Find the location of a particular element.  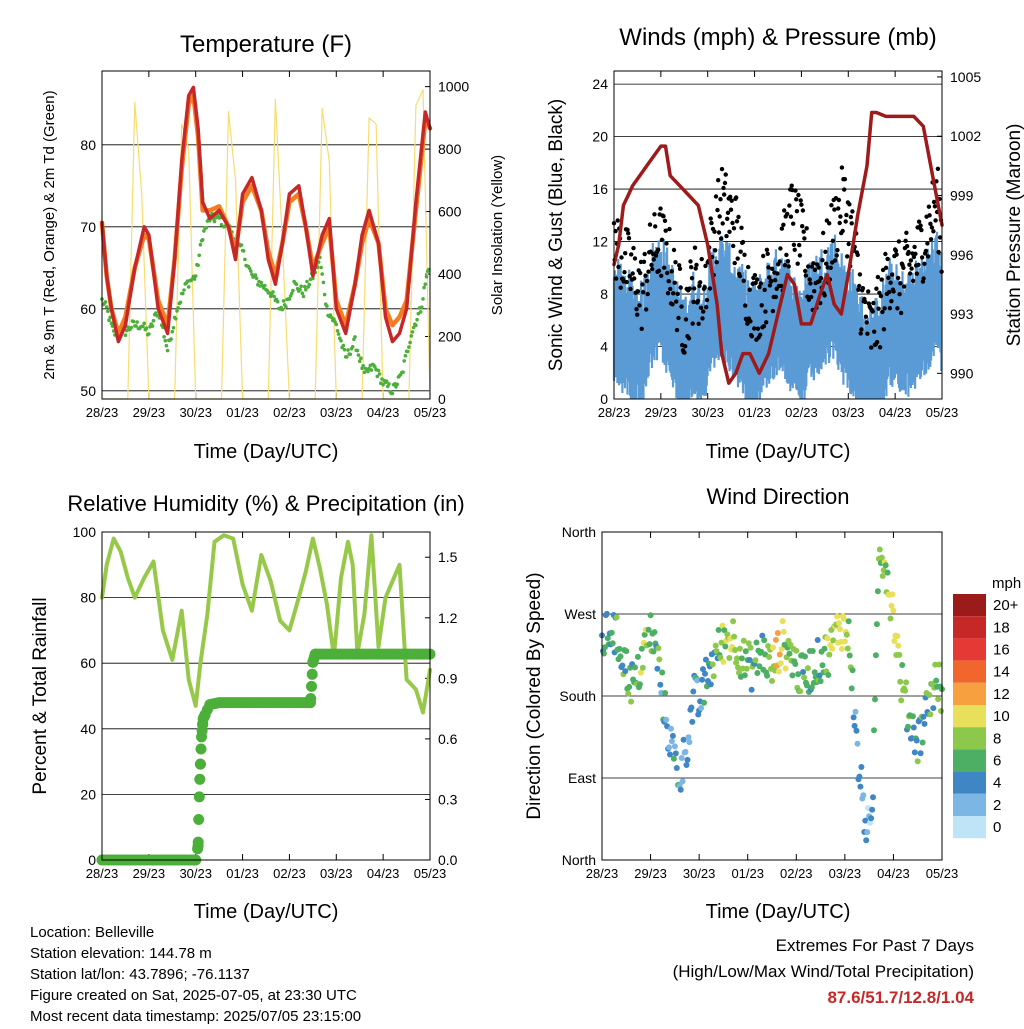

humidity-ytick-label: 20 is located at coordinates (88, 794).